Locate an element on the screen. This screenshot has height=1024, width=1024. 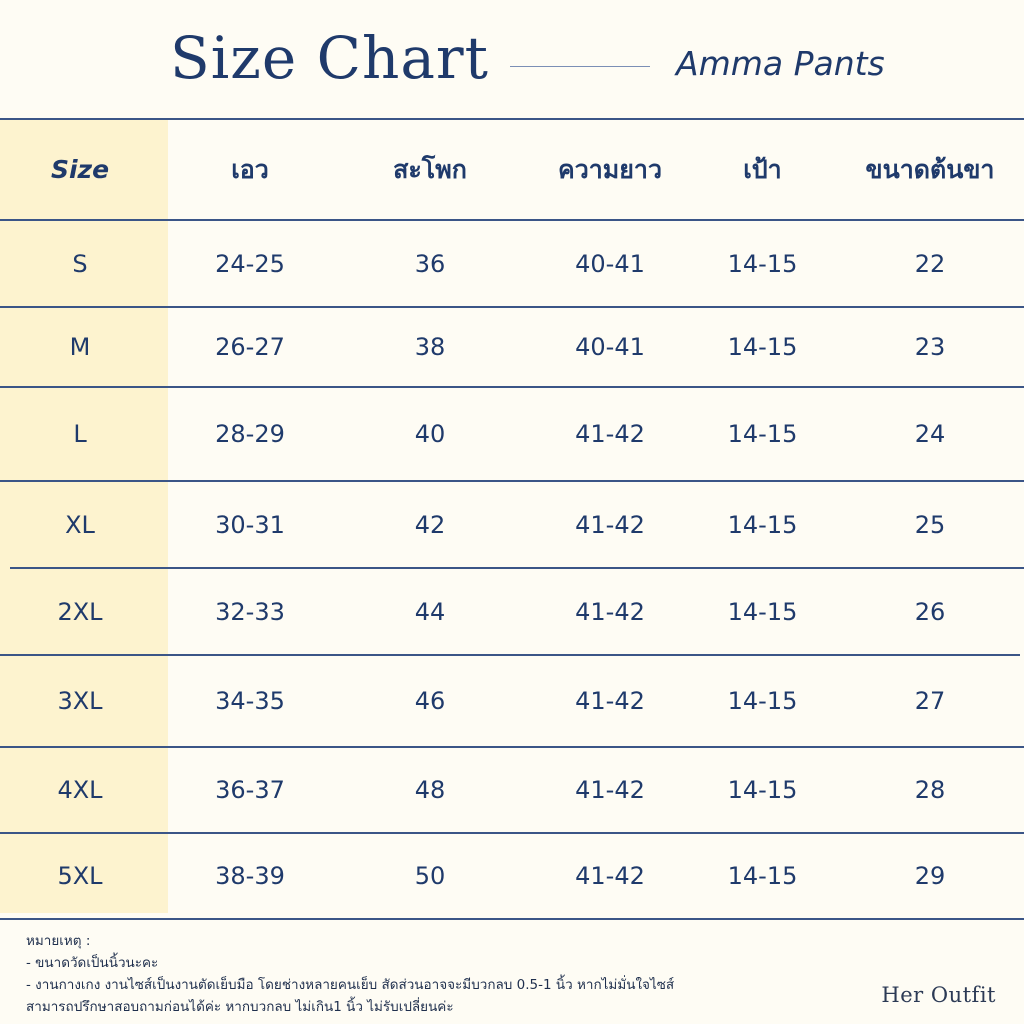
brand-name: Her Outfit is located at coordinates (938, 995).